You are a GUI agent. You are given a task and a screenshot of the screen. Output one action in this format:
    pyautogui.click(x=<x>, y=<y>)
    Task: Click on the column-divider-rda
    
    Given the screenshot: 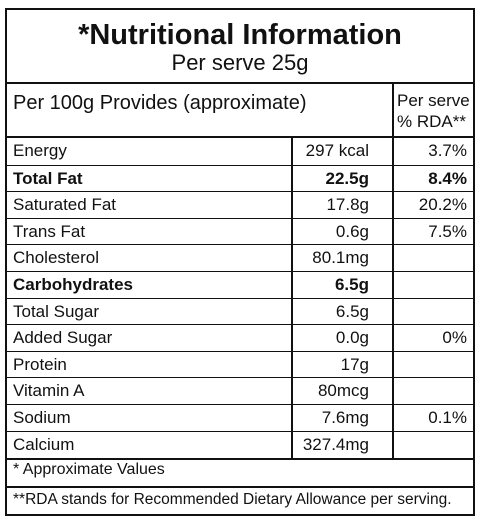 What is the action you would take?
    pyautogui.click(x=393, y=270)
    